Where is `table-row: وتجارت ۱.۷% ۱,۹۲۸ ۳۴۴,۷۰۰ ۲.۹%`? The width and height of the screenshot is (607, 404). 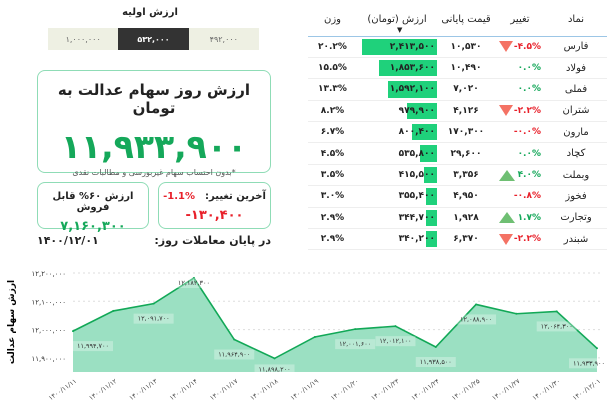 table-row: وتجارت ۱.۷% ۱,۹۲۸ ۳۴۴,۷۰۰ ۲.۹% is located at coordinates (457, 218).